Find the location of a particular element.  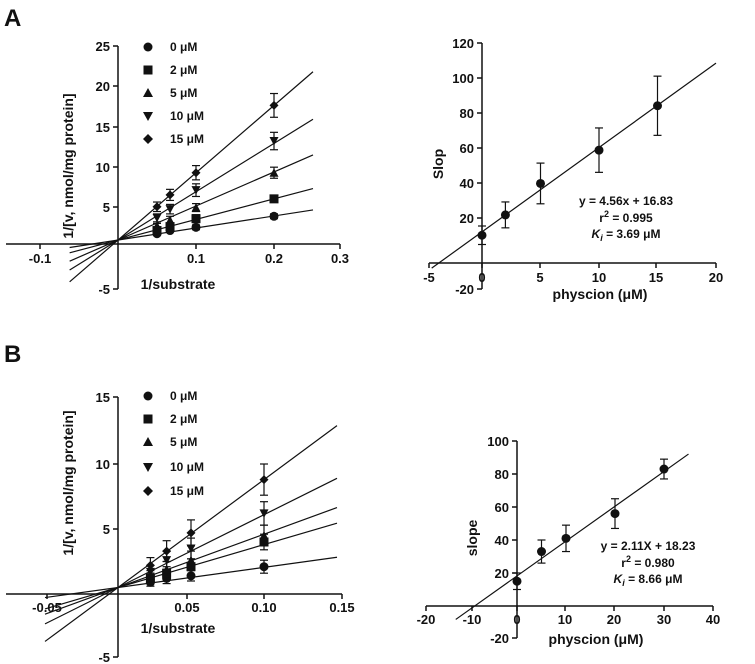

x-tick-label: 0.3 is located at coordinates (340, 258).